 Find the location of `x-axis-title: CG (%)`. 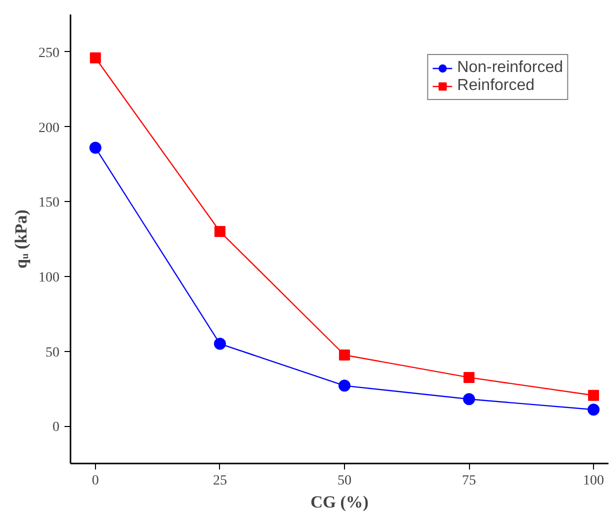

x-axis-title: CG (%) is located at coordinates (339, 502).